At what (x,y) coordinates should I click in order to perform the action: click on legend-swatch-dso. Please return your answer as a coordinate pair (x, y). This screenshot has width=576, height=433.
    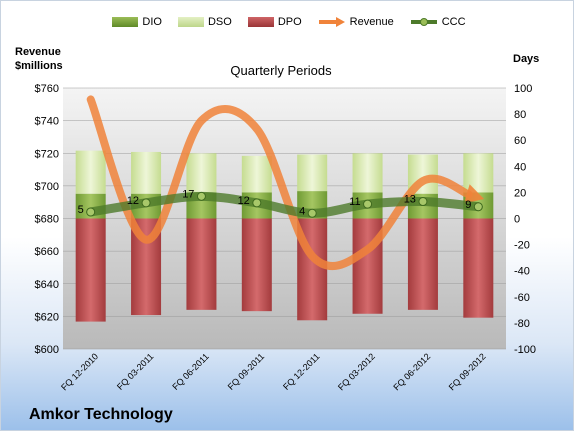
    Looking at the image, I should click on (190, 22).